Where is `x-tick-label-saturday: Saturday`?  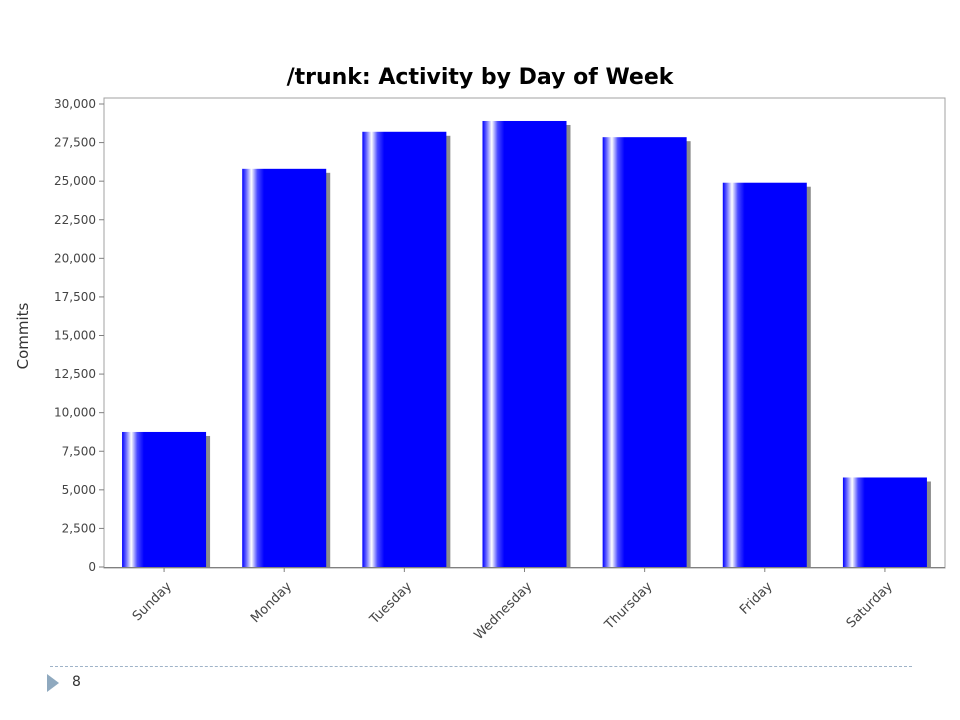 x-tick-label-saturday: Saturday is located at coordinates (870, 605).